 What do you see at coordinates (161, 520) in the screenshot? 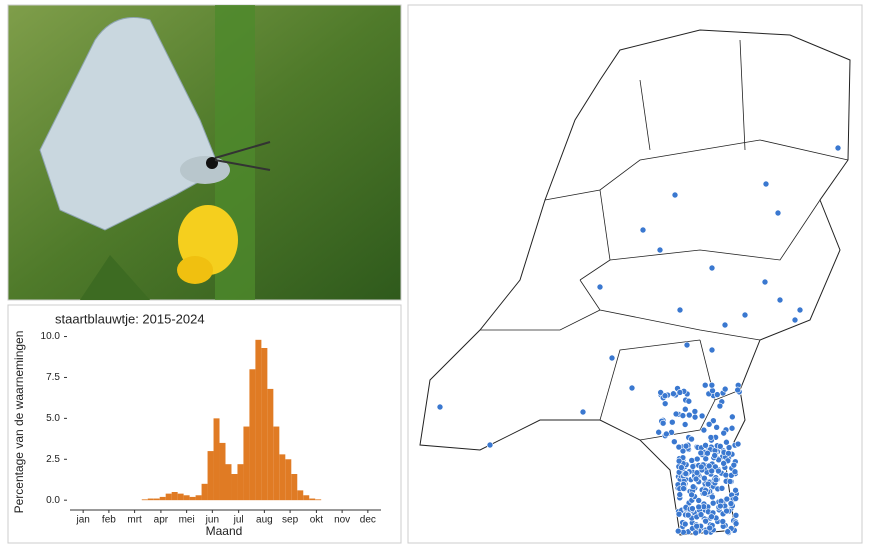
I see `x-tick-label: apr` at bounding box center [161, 520].